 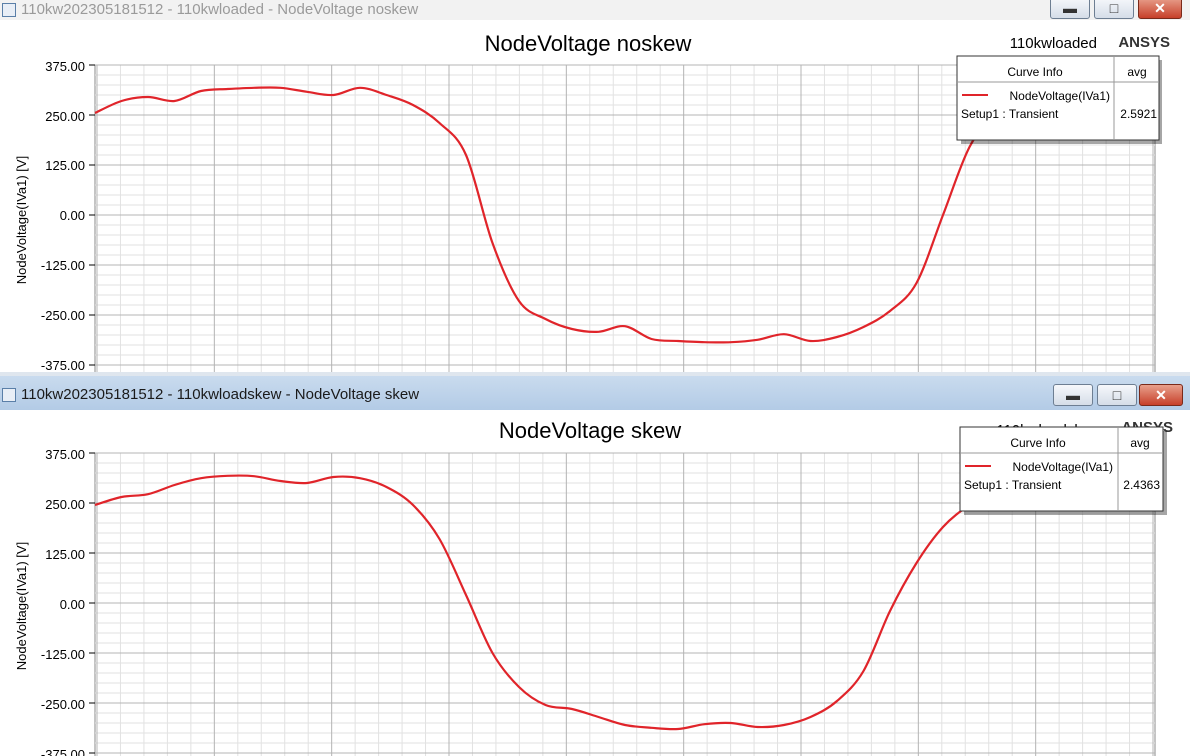 I want to click on window-gap, so click(x=595, y=374).